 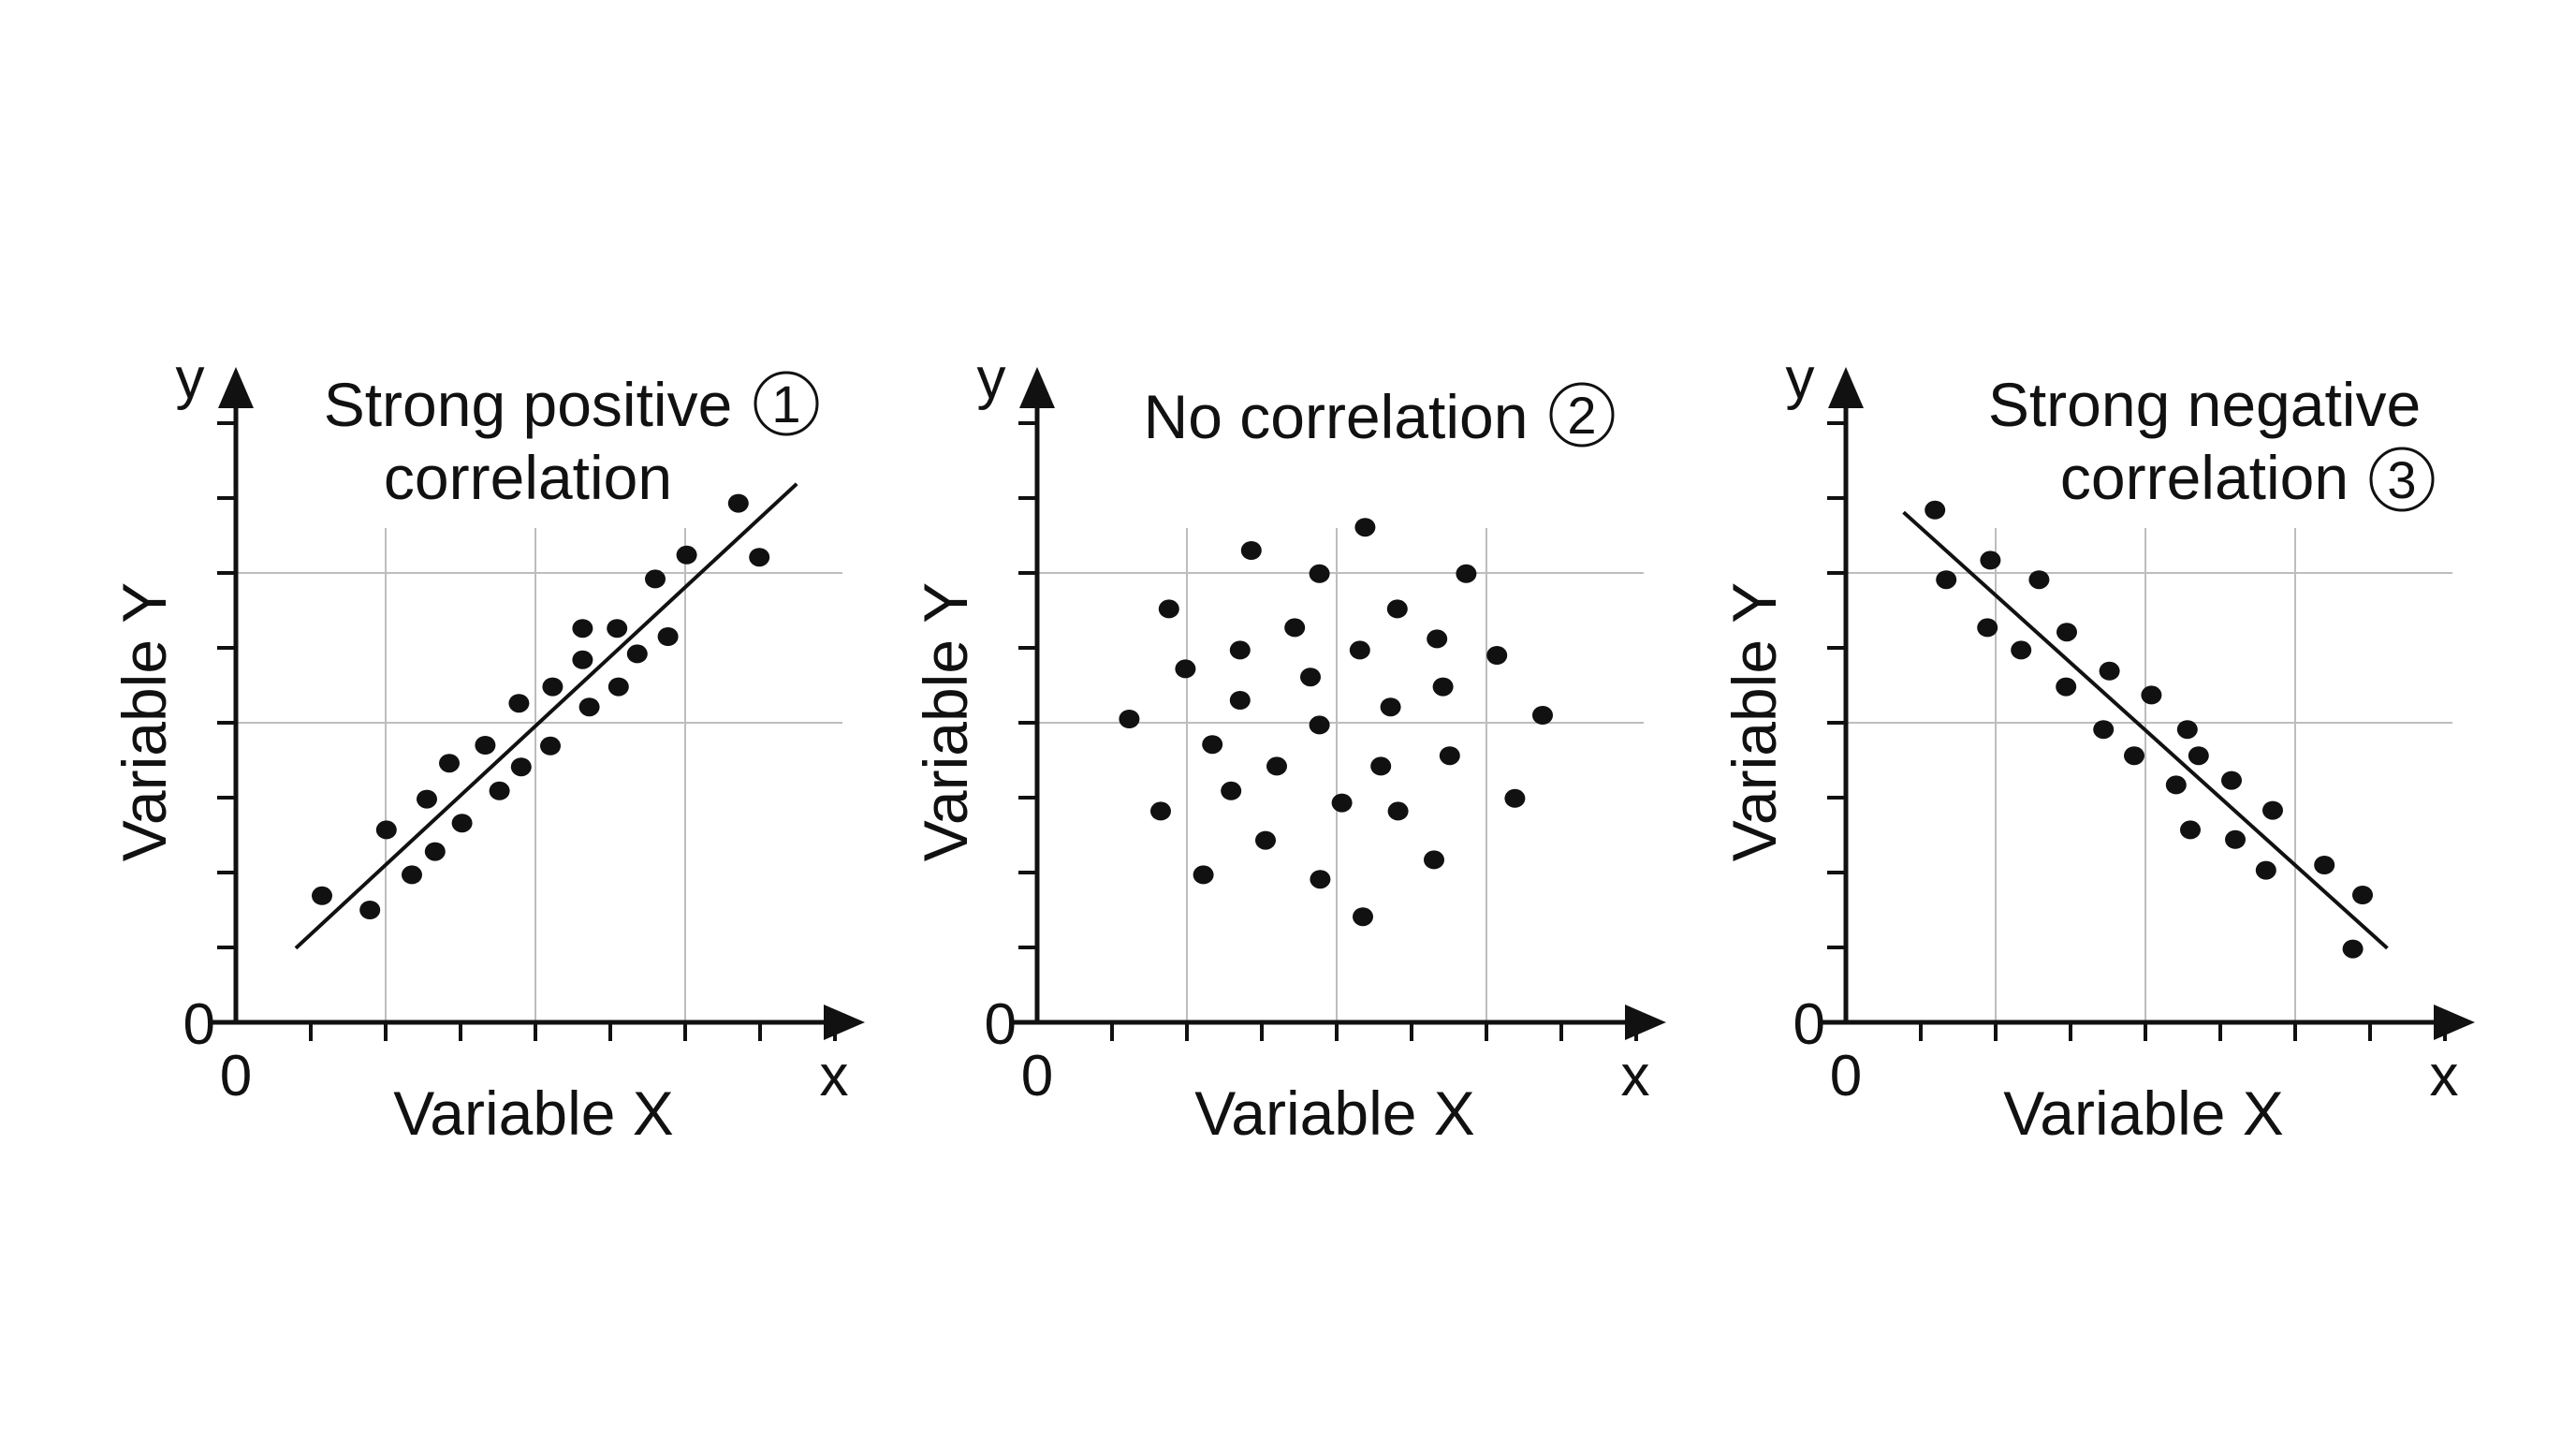 What do you see at coordinates (528, 404) in the screenshot?
I see `chart-title-line: Strong positive` at bounding box center [528, 404].